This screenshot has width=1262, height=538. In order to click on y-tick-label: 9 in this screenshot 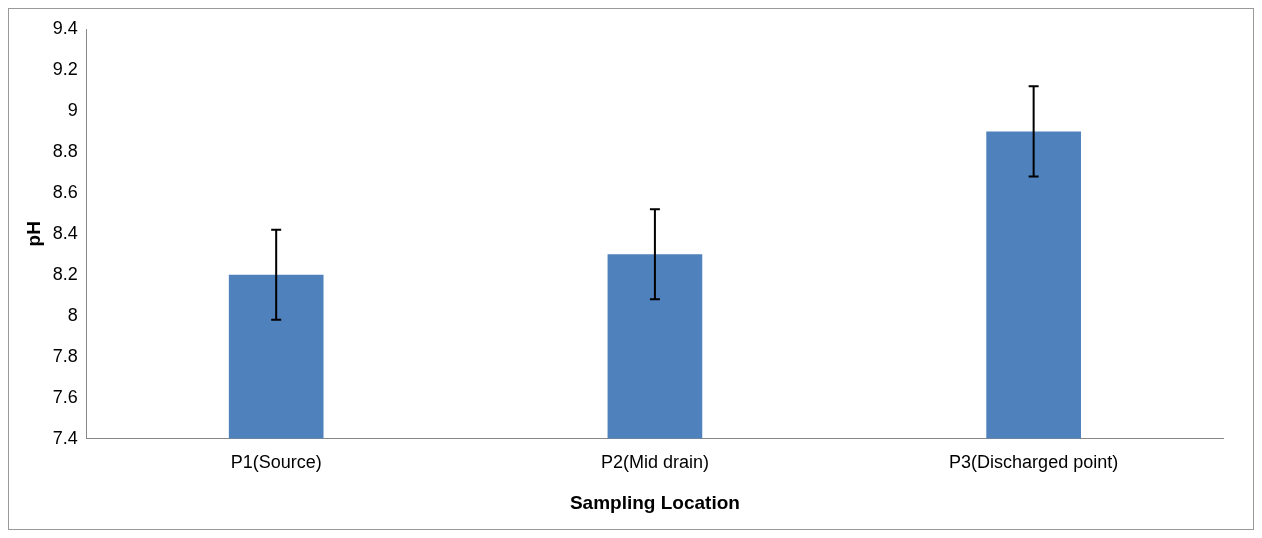, I will do `click(72, 109)`.